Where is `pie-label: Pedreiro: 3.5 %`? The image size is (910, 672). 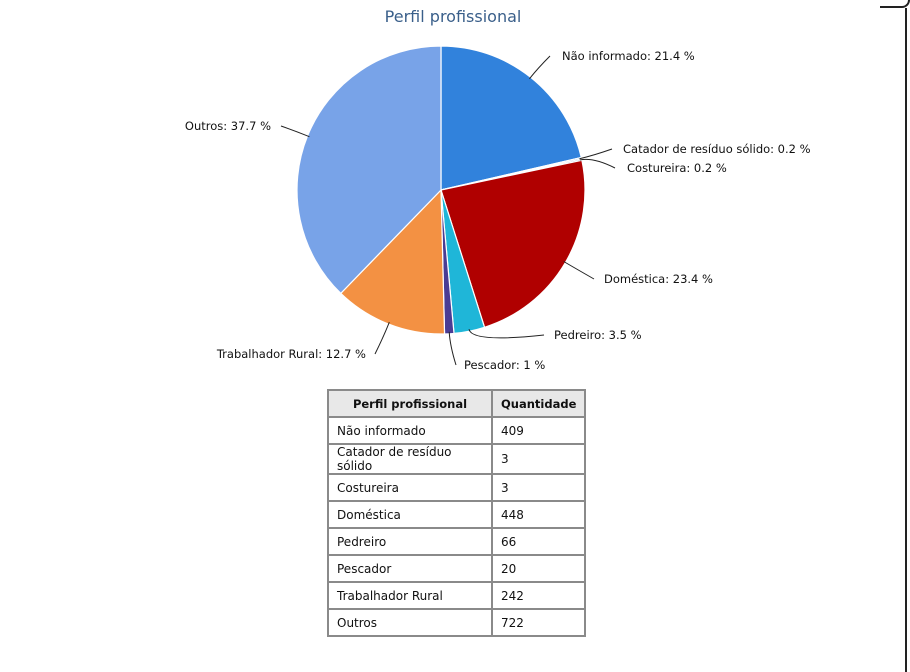 pie-label: Pedreiro: 3.5 % is located at coordinates (598, 335).